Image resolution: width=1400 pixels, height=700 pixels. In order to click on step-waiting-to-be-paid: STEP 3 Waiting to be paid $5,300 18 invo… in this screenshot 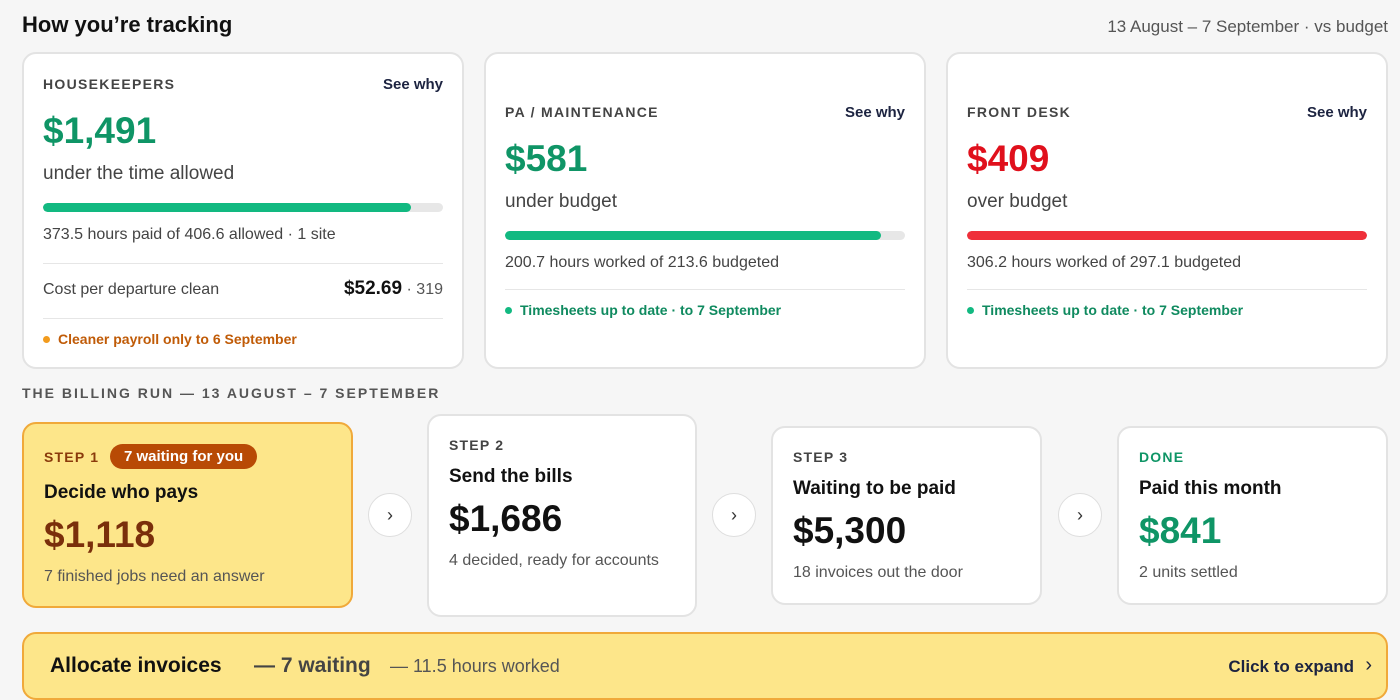, I will do `click(906, 515)`.